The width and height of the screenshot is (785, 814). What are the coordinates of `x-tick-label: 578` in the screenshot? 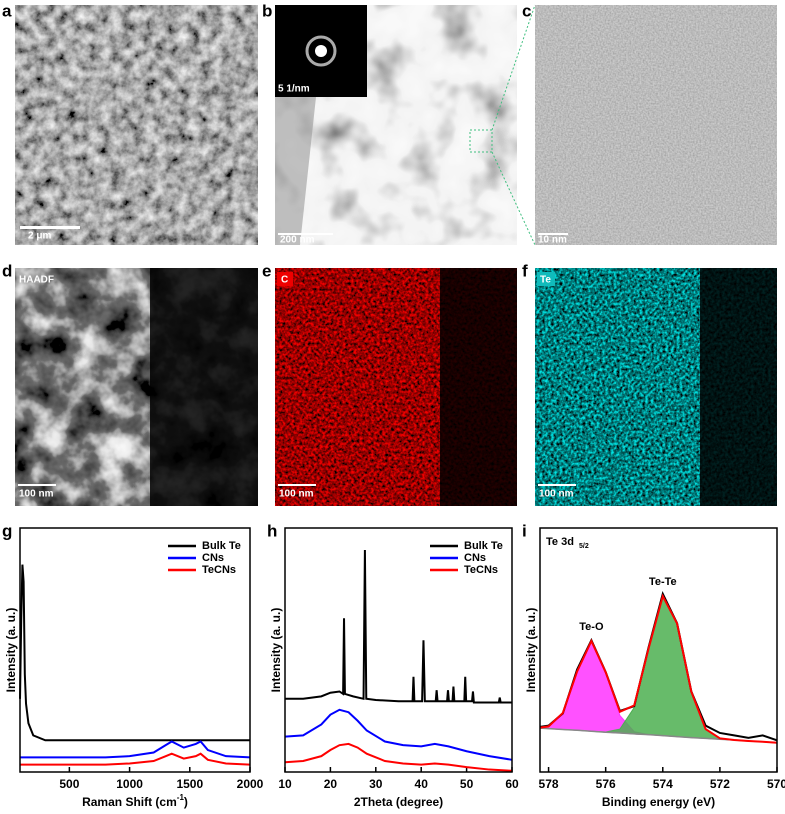 It's located at (549, 784).